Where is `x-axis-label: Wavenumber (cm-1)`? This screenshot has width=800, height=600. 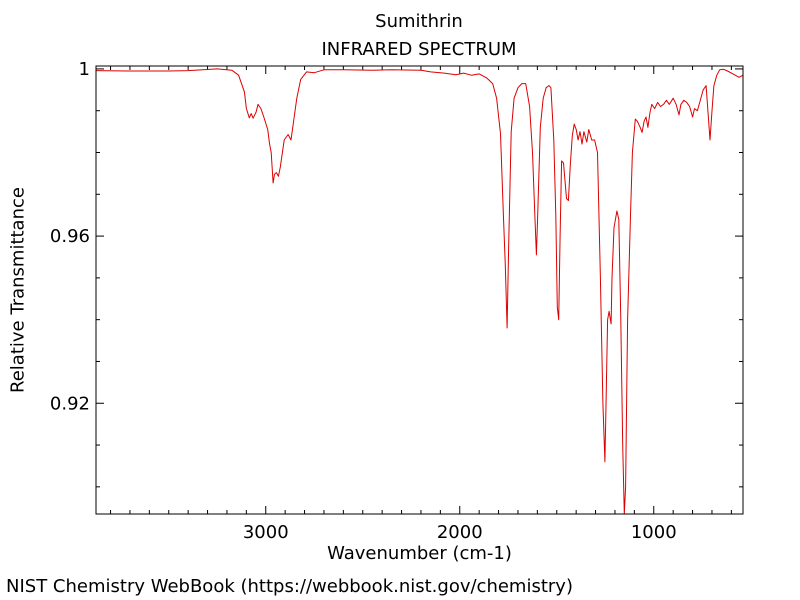
x-axis-label: Wavenumber (cm-1) is located at coordinates (419, 553).